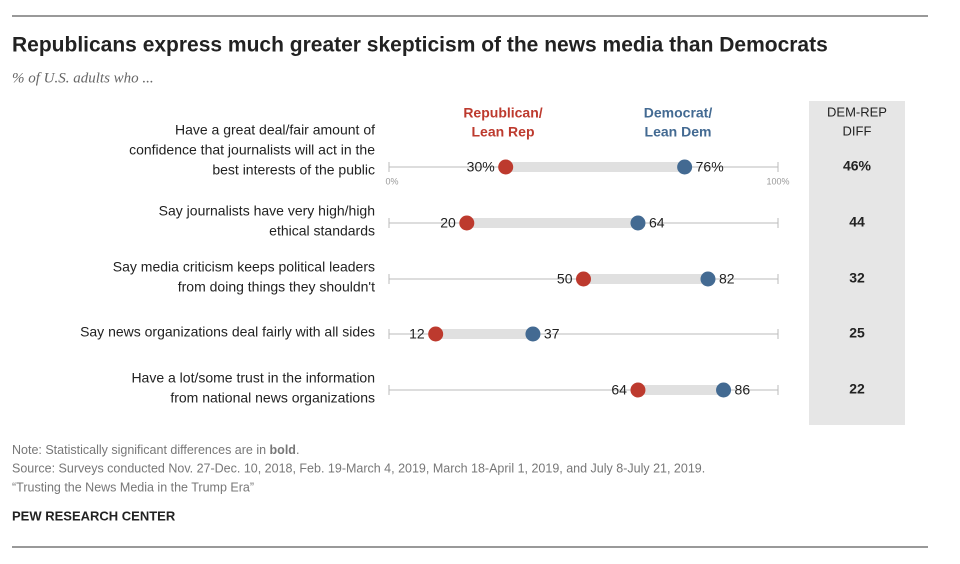 Image resolution: width=960 pixels, height=564 pixels. I want to click on category-label: ethical standards, so click(322, 231).